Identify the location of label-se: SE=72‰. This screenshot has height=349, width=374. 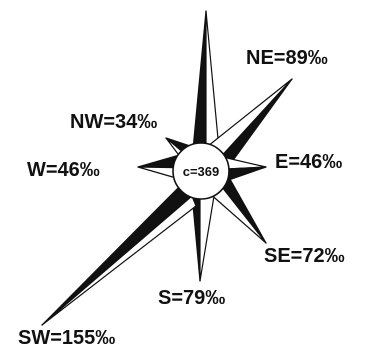
(304, 256).